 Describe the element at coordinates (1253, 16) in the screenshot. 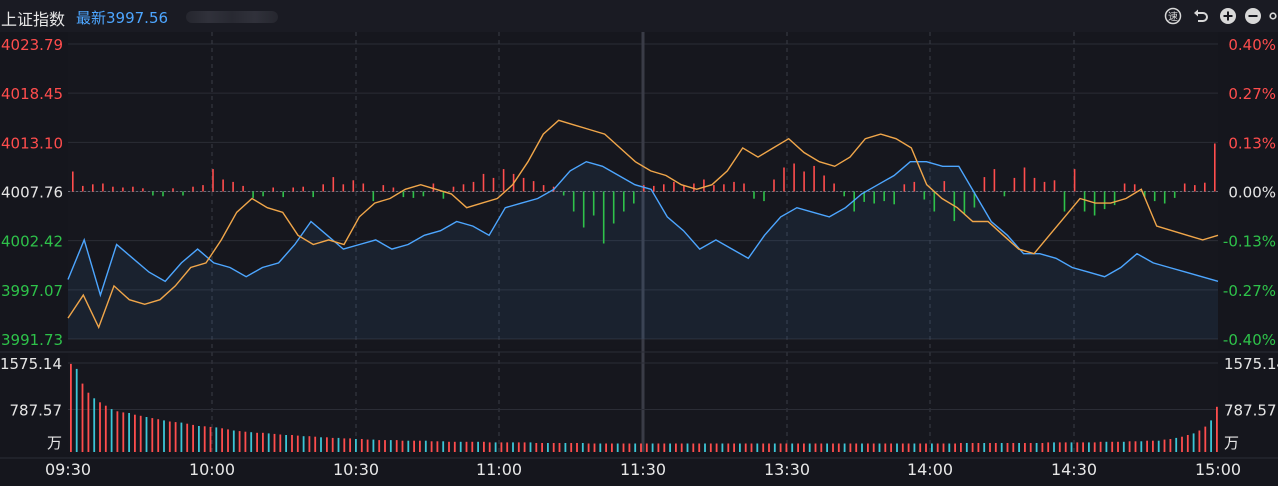

I see `zoom-out-icon` at that location.